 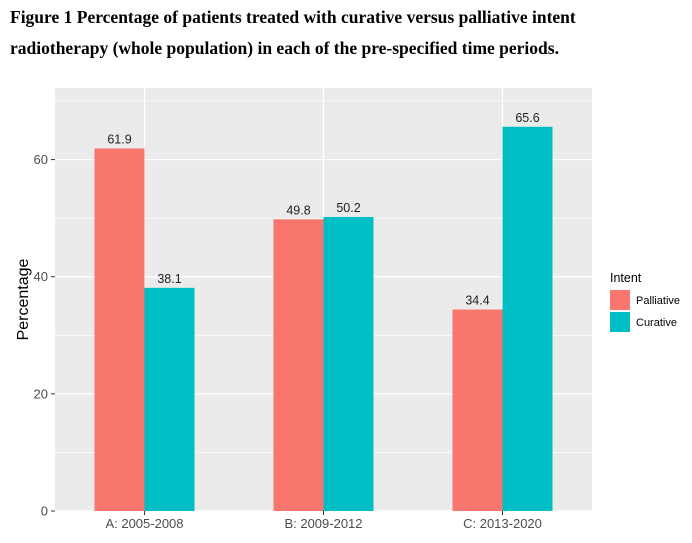 I want to click on bar-data-label: 61.9, so click(x=119, y=139).